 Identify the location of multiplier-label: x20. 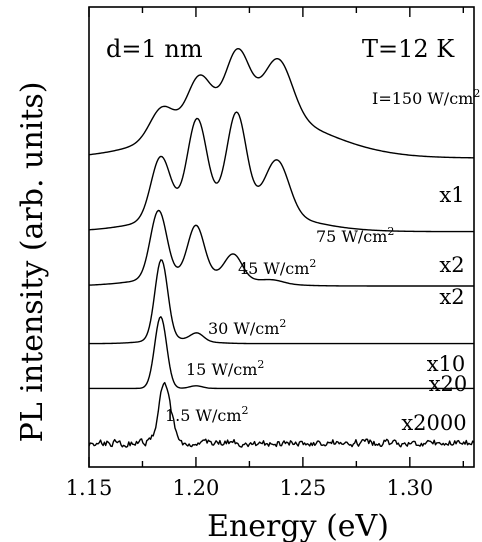
(448, 384).